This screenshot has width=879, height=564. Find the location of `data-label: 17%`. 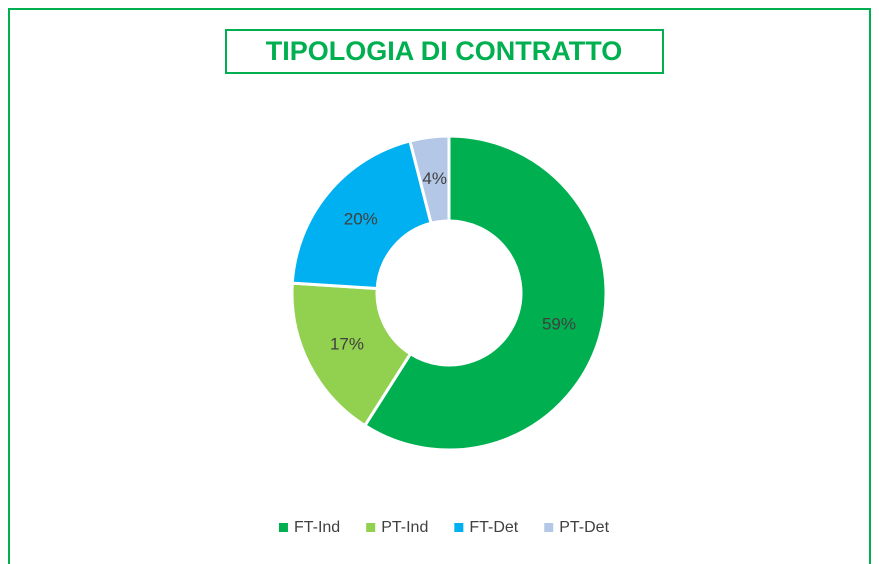

data-label: 17% is located at coordinates (347, 343).